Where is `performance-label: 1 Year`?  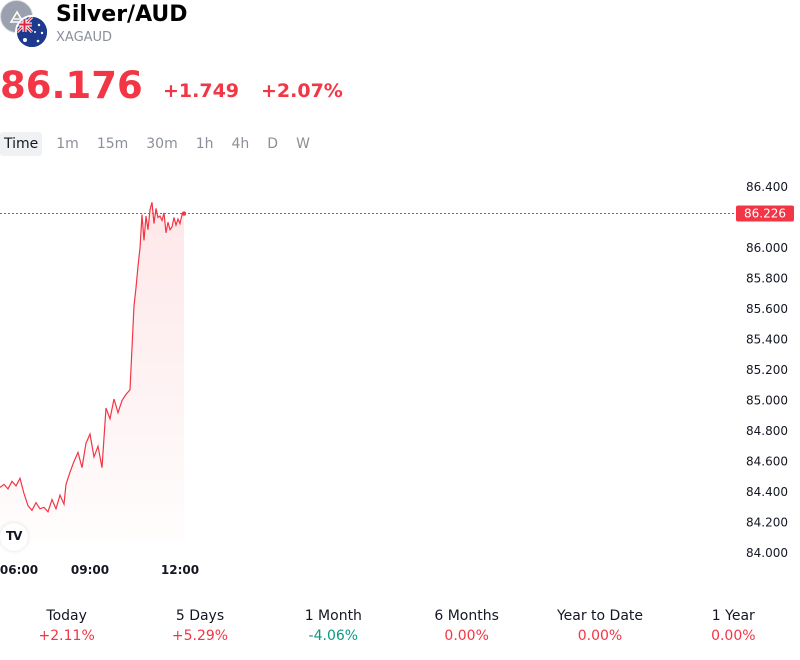
performance-label: 1 Year is located at coordinates (733, 616).